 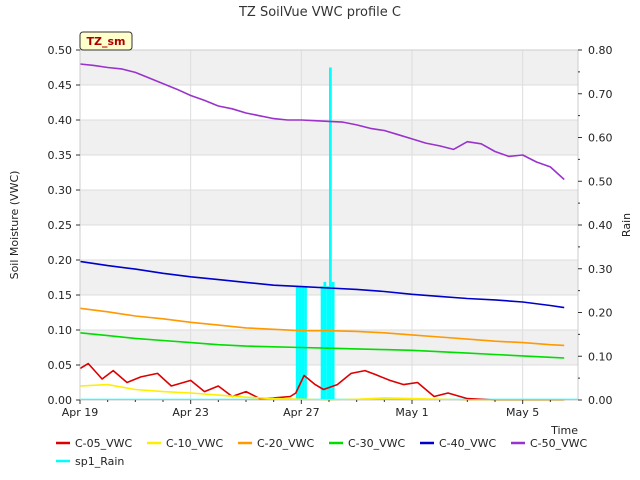 What do you see at coordinates (104, 443) in the screenshot?
I see `legend-label: C-05_VWC` at bounding box center [104, 443].